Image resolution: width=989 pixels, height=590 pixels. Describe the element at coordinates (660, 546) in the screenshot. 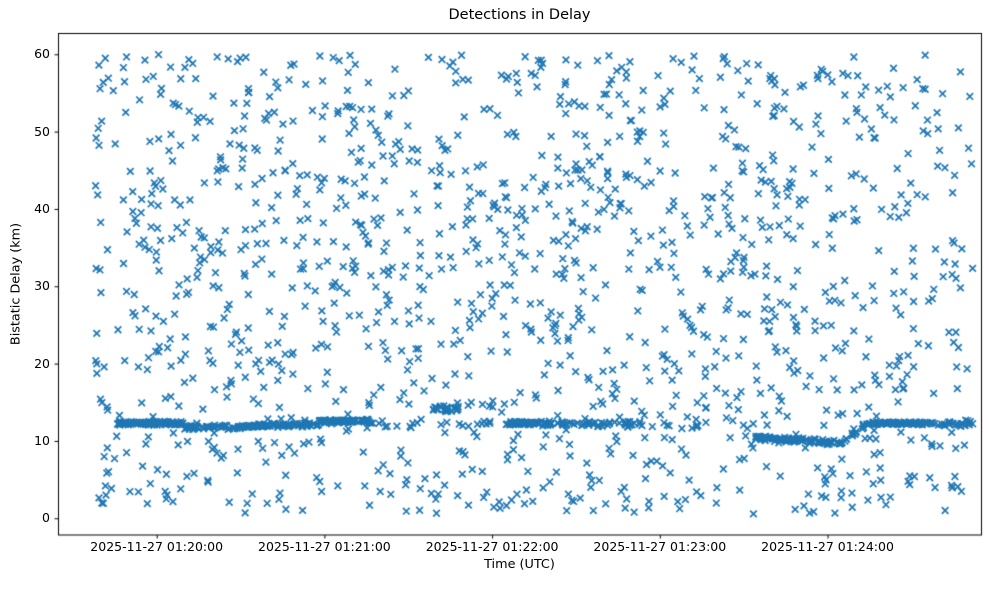

I see `x-tick-label: 2025-11-27 01:23:00` at that location.